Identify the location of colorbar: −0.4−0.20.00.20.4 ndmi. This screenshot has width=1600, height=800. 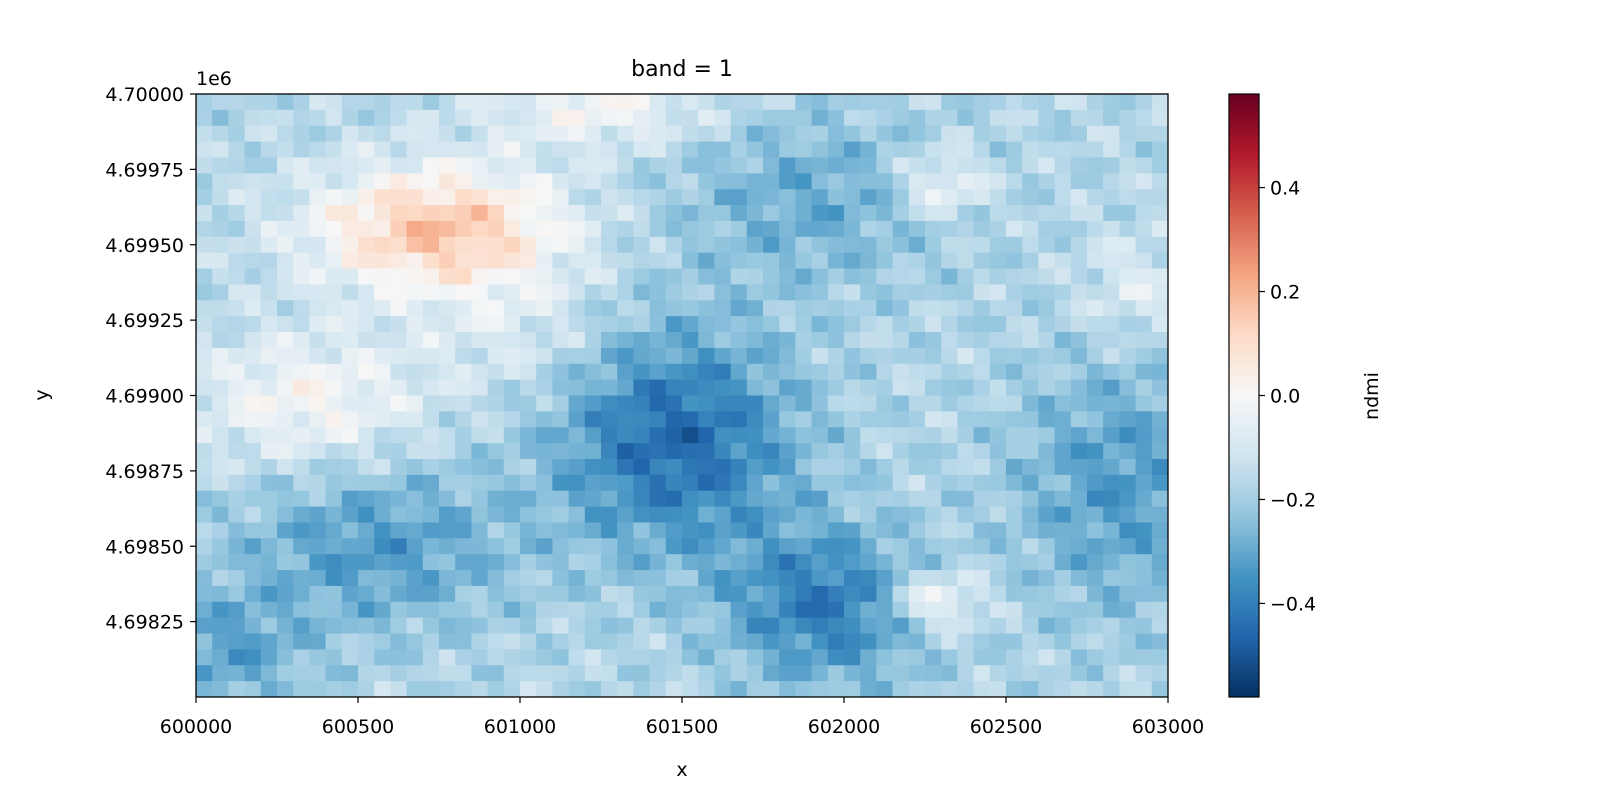
(1305, 395).